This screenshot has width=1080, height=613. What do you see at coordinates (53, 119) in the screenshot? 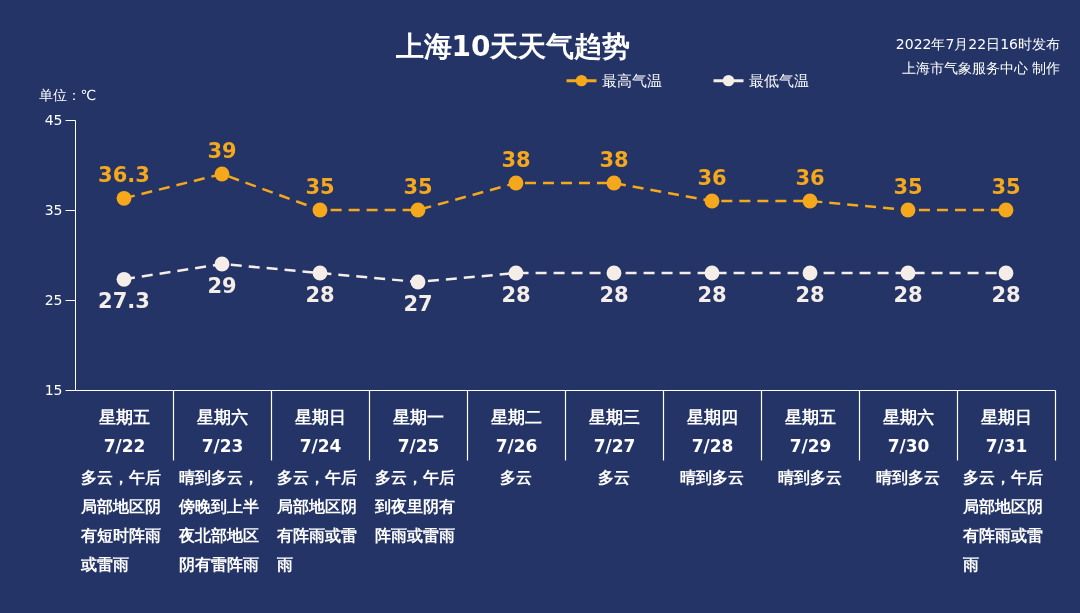
I see `y-tick-label: 45` at bounding box center [53, 119].